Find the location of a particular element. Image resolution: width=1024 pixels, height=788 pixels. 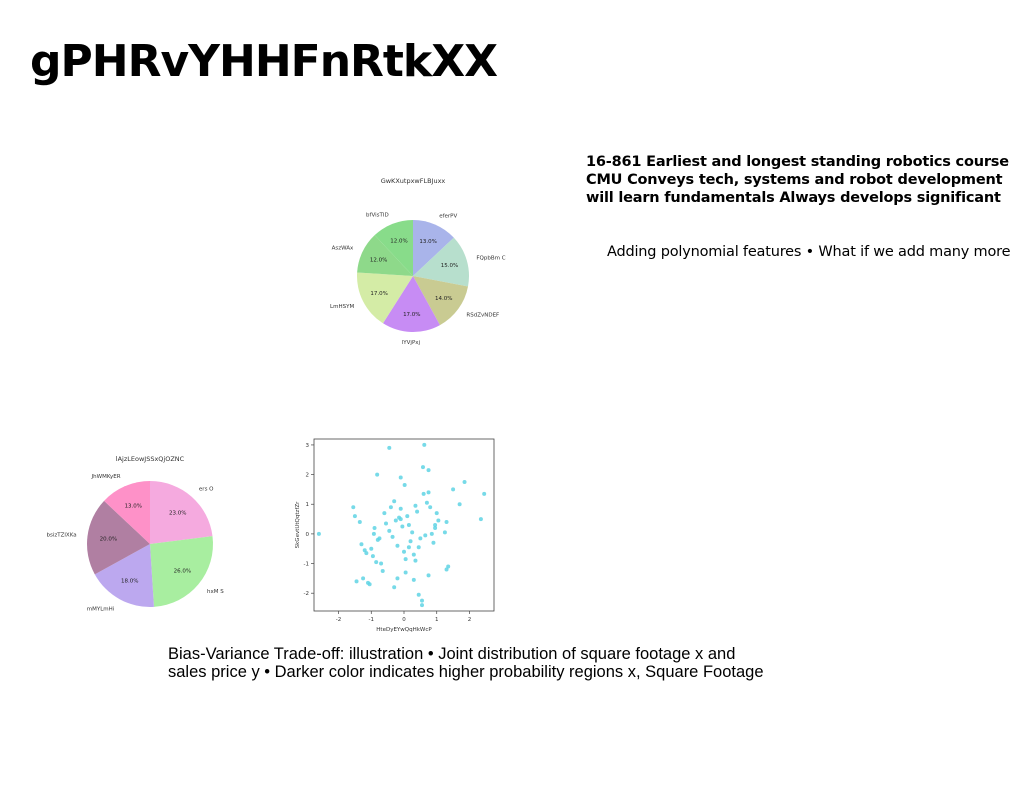

y-tick-label: 3 is located at coordinates (308, 446).